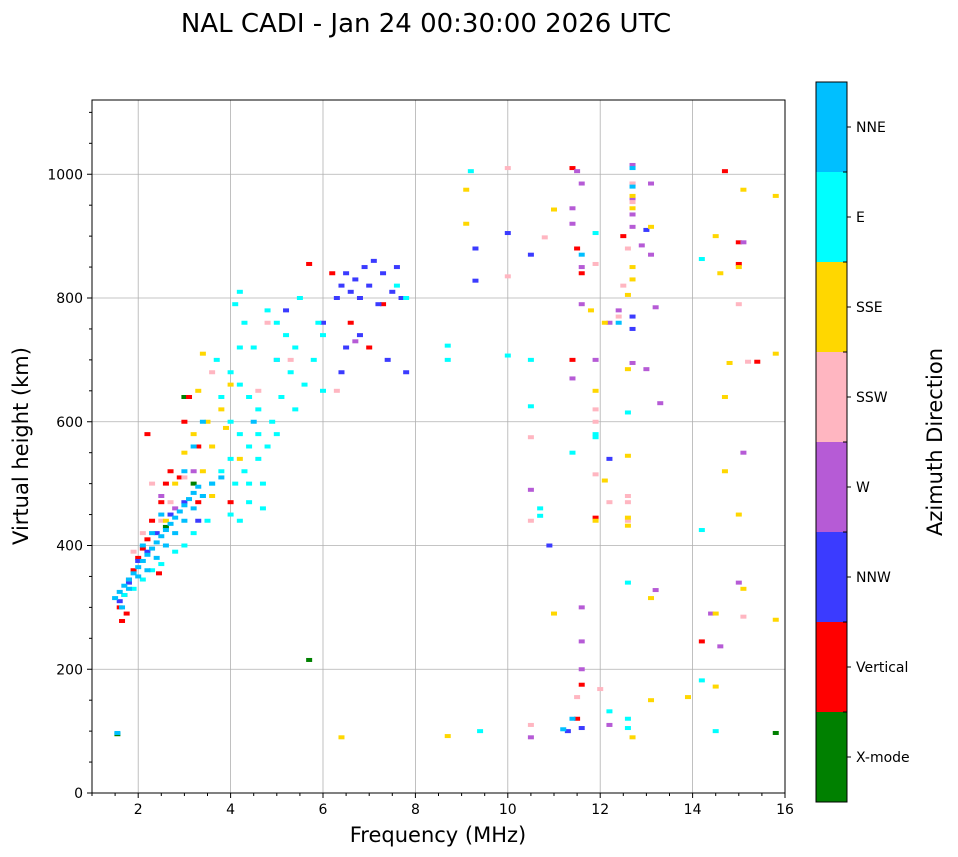 This screenshot has width=958, height=857. Describe the element at coordinates (871, 128) in the screenshot. I see `colorbar-label: NNE` at that location.